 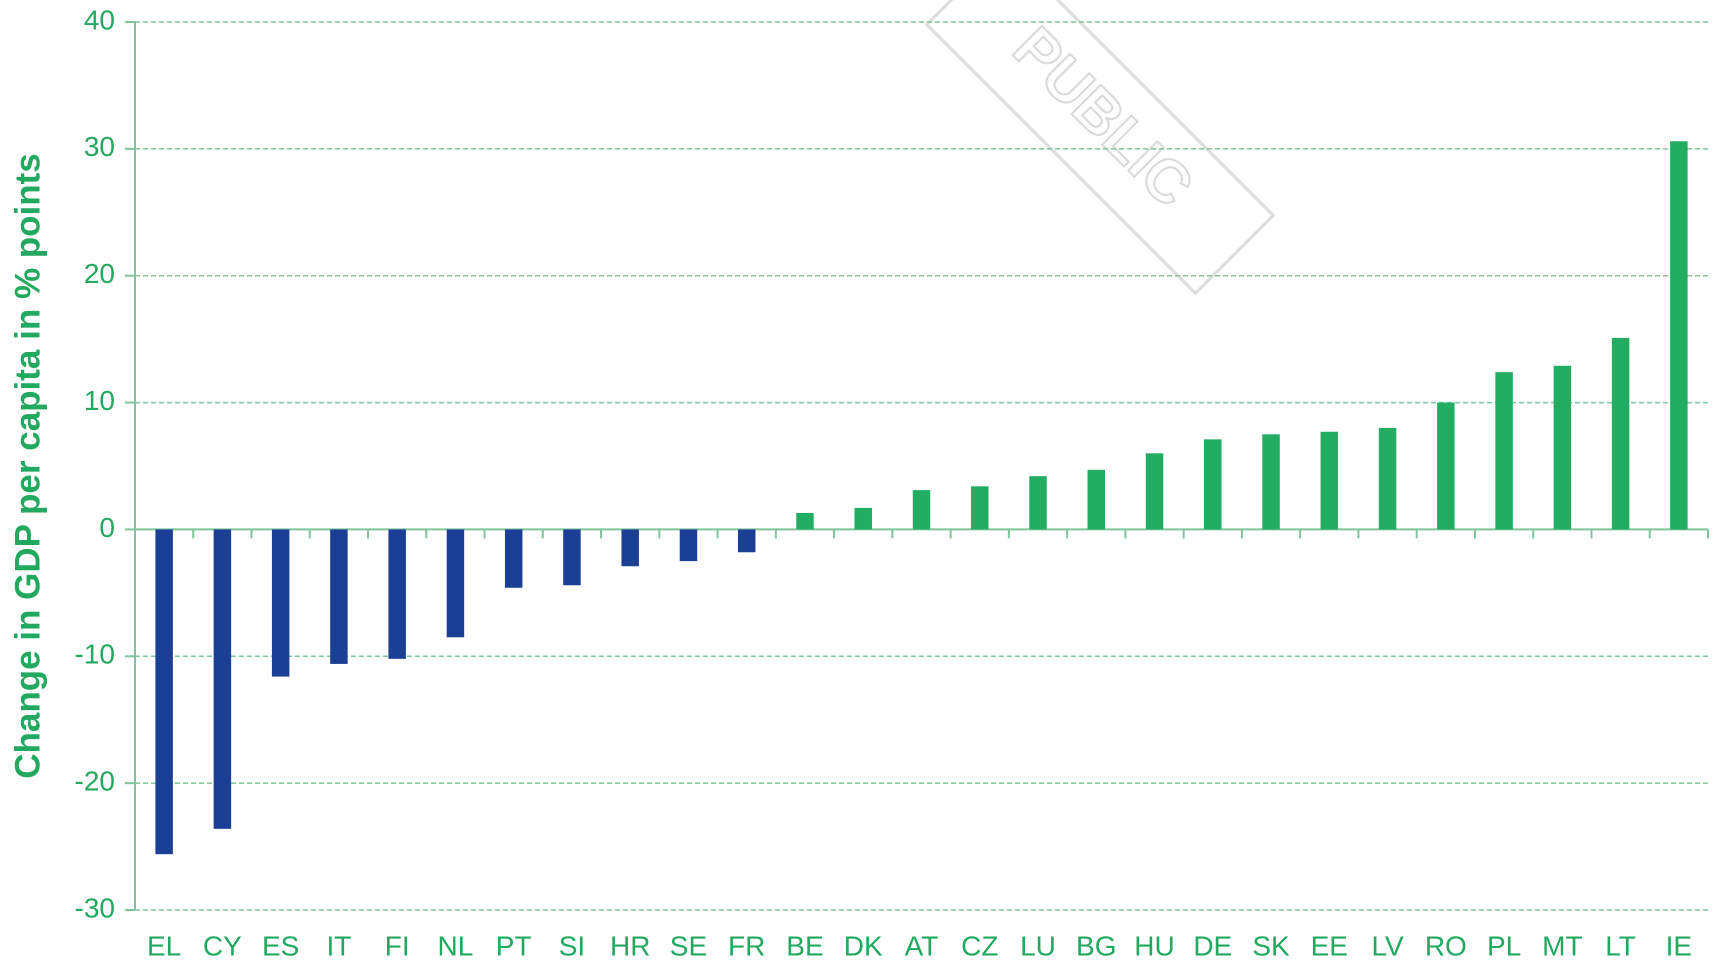 I want to click on x-tick-label: CY, so click(x=222, y=945).